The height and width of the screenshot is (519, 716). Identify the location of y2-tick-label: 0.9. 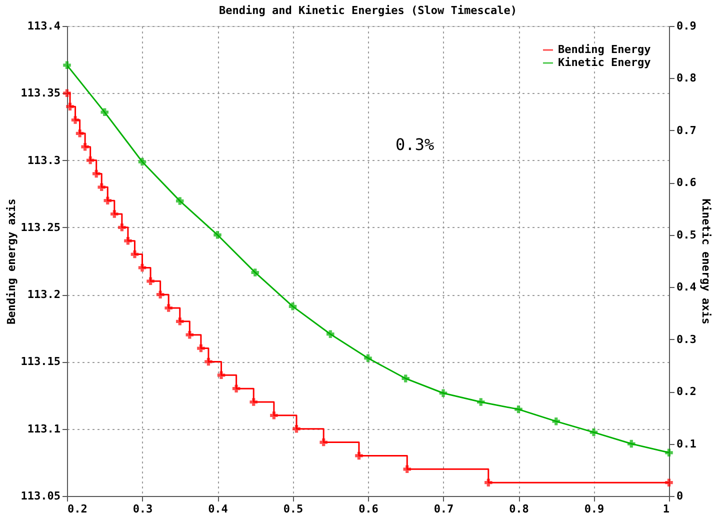
(686, 26).